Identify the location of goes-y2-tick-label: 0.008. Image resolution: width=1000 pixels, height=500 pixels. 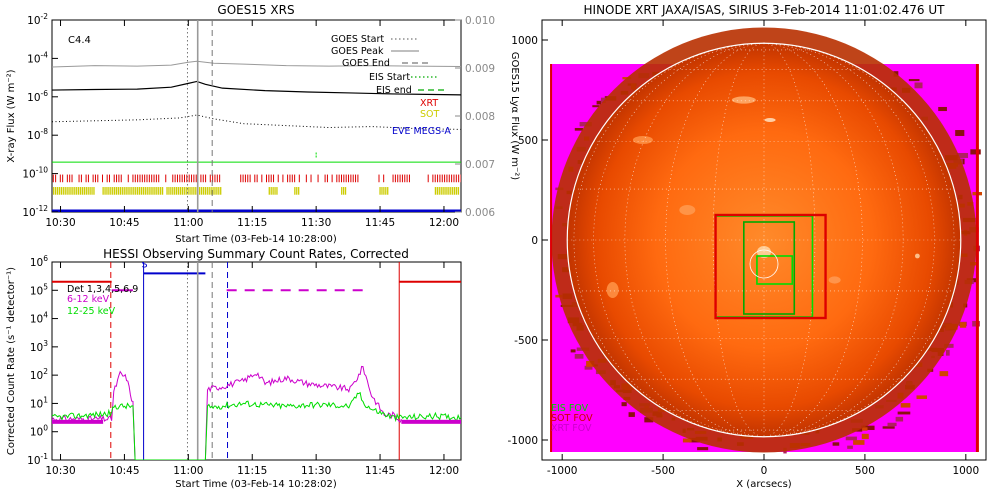
(480, 117).